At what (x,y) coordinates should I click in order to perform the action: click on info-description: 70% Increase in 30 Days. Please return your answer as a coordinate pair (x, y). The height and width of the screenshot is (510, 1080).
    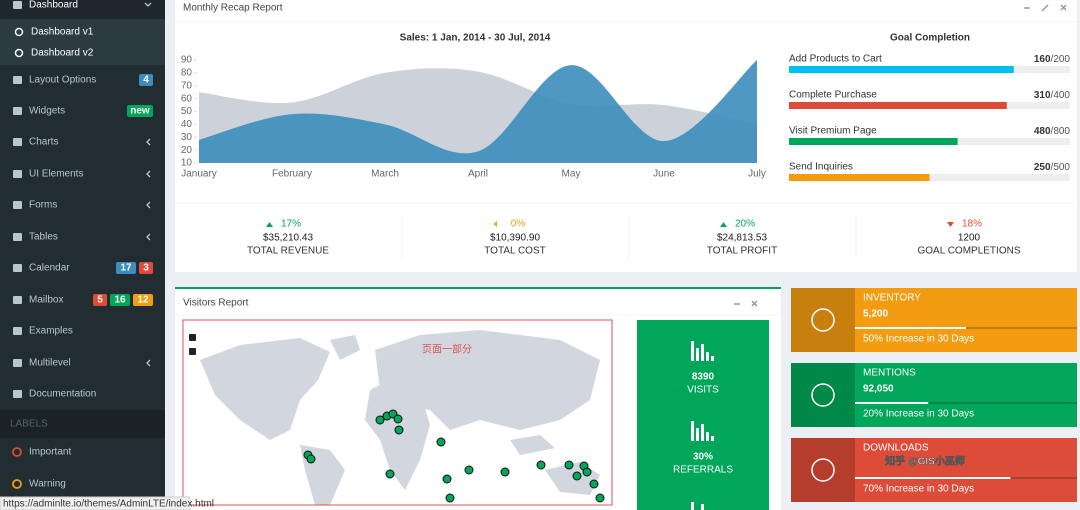
    Looking at the image, I should click on (918, 489).